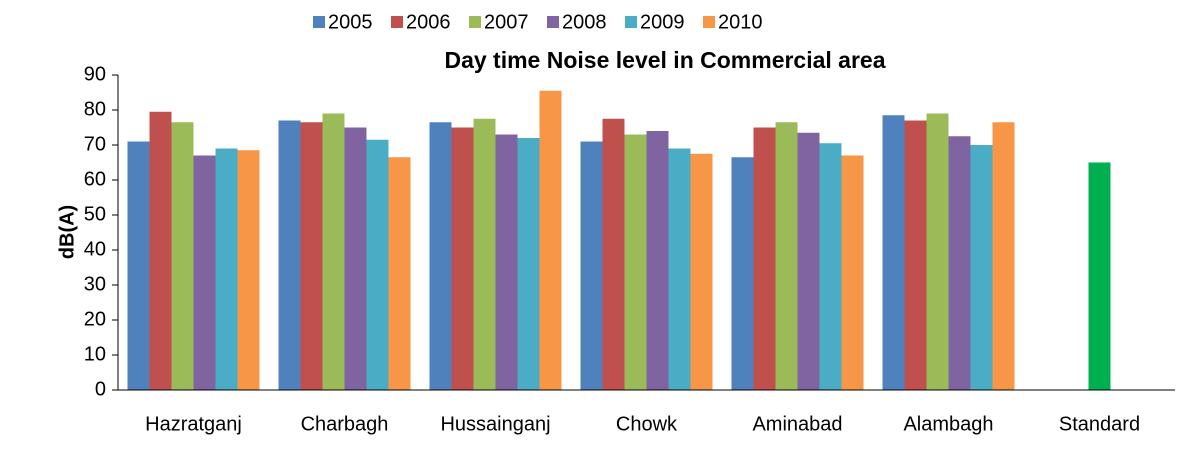 Image resolution: width=1181 pixels, height=452 pixels. I want to click on legend-label: 2009, so click(662, 22).